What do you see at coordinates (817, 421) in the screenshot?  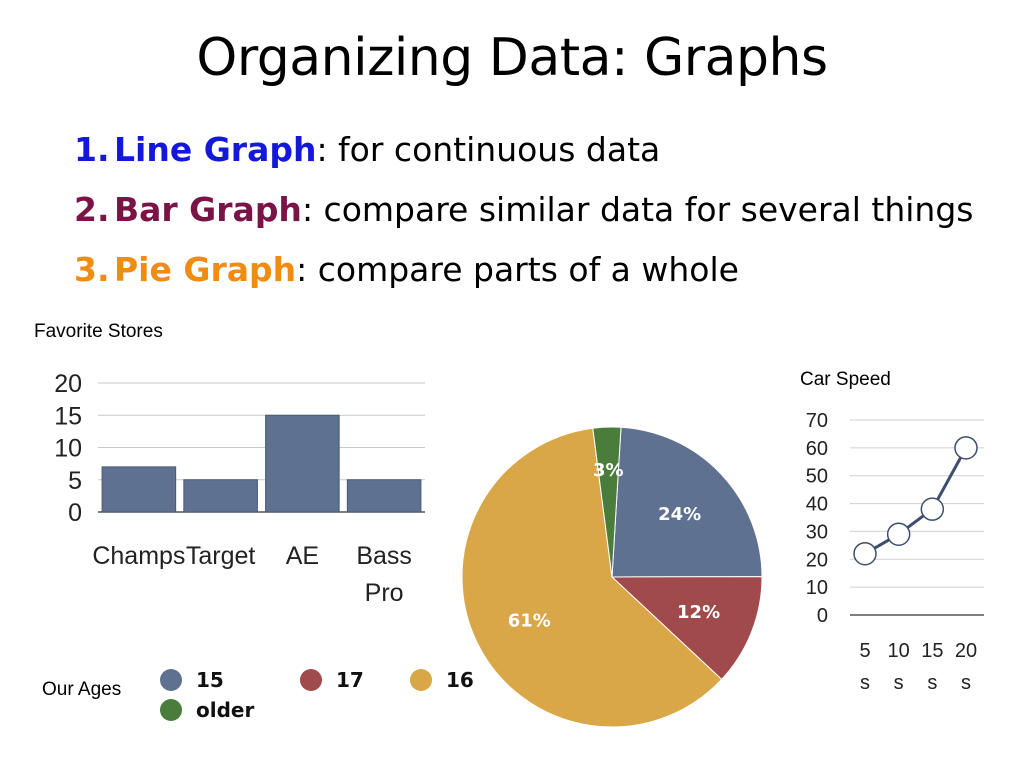 I see `y-tick-label: 70` at bounding box center [817, 421].